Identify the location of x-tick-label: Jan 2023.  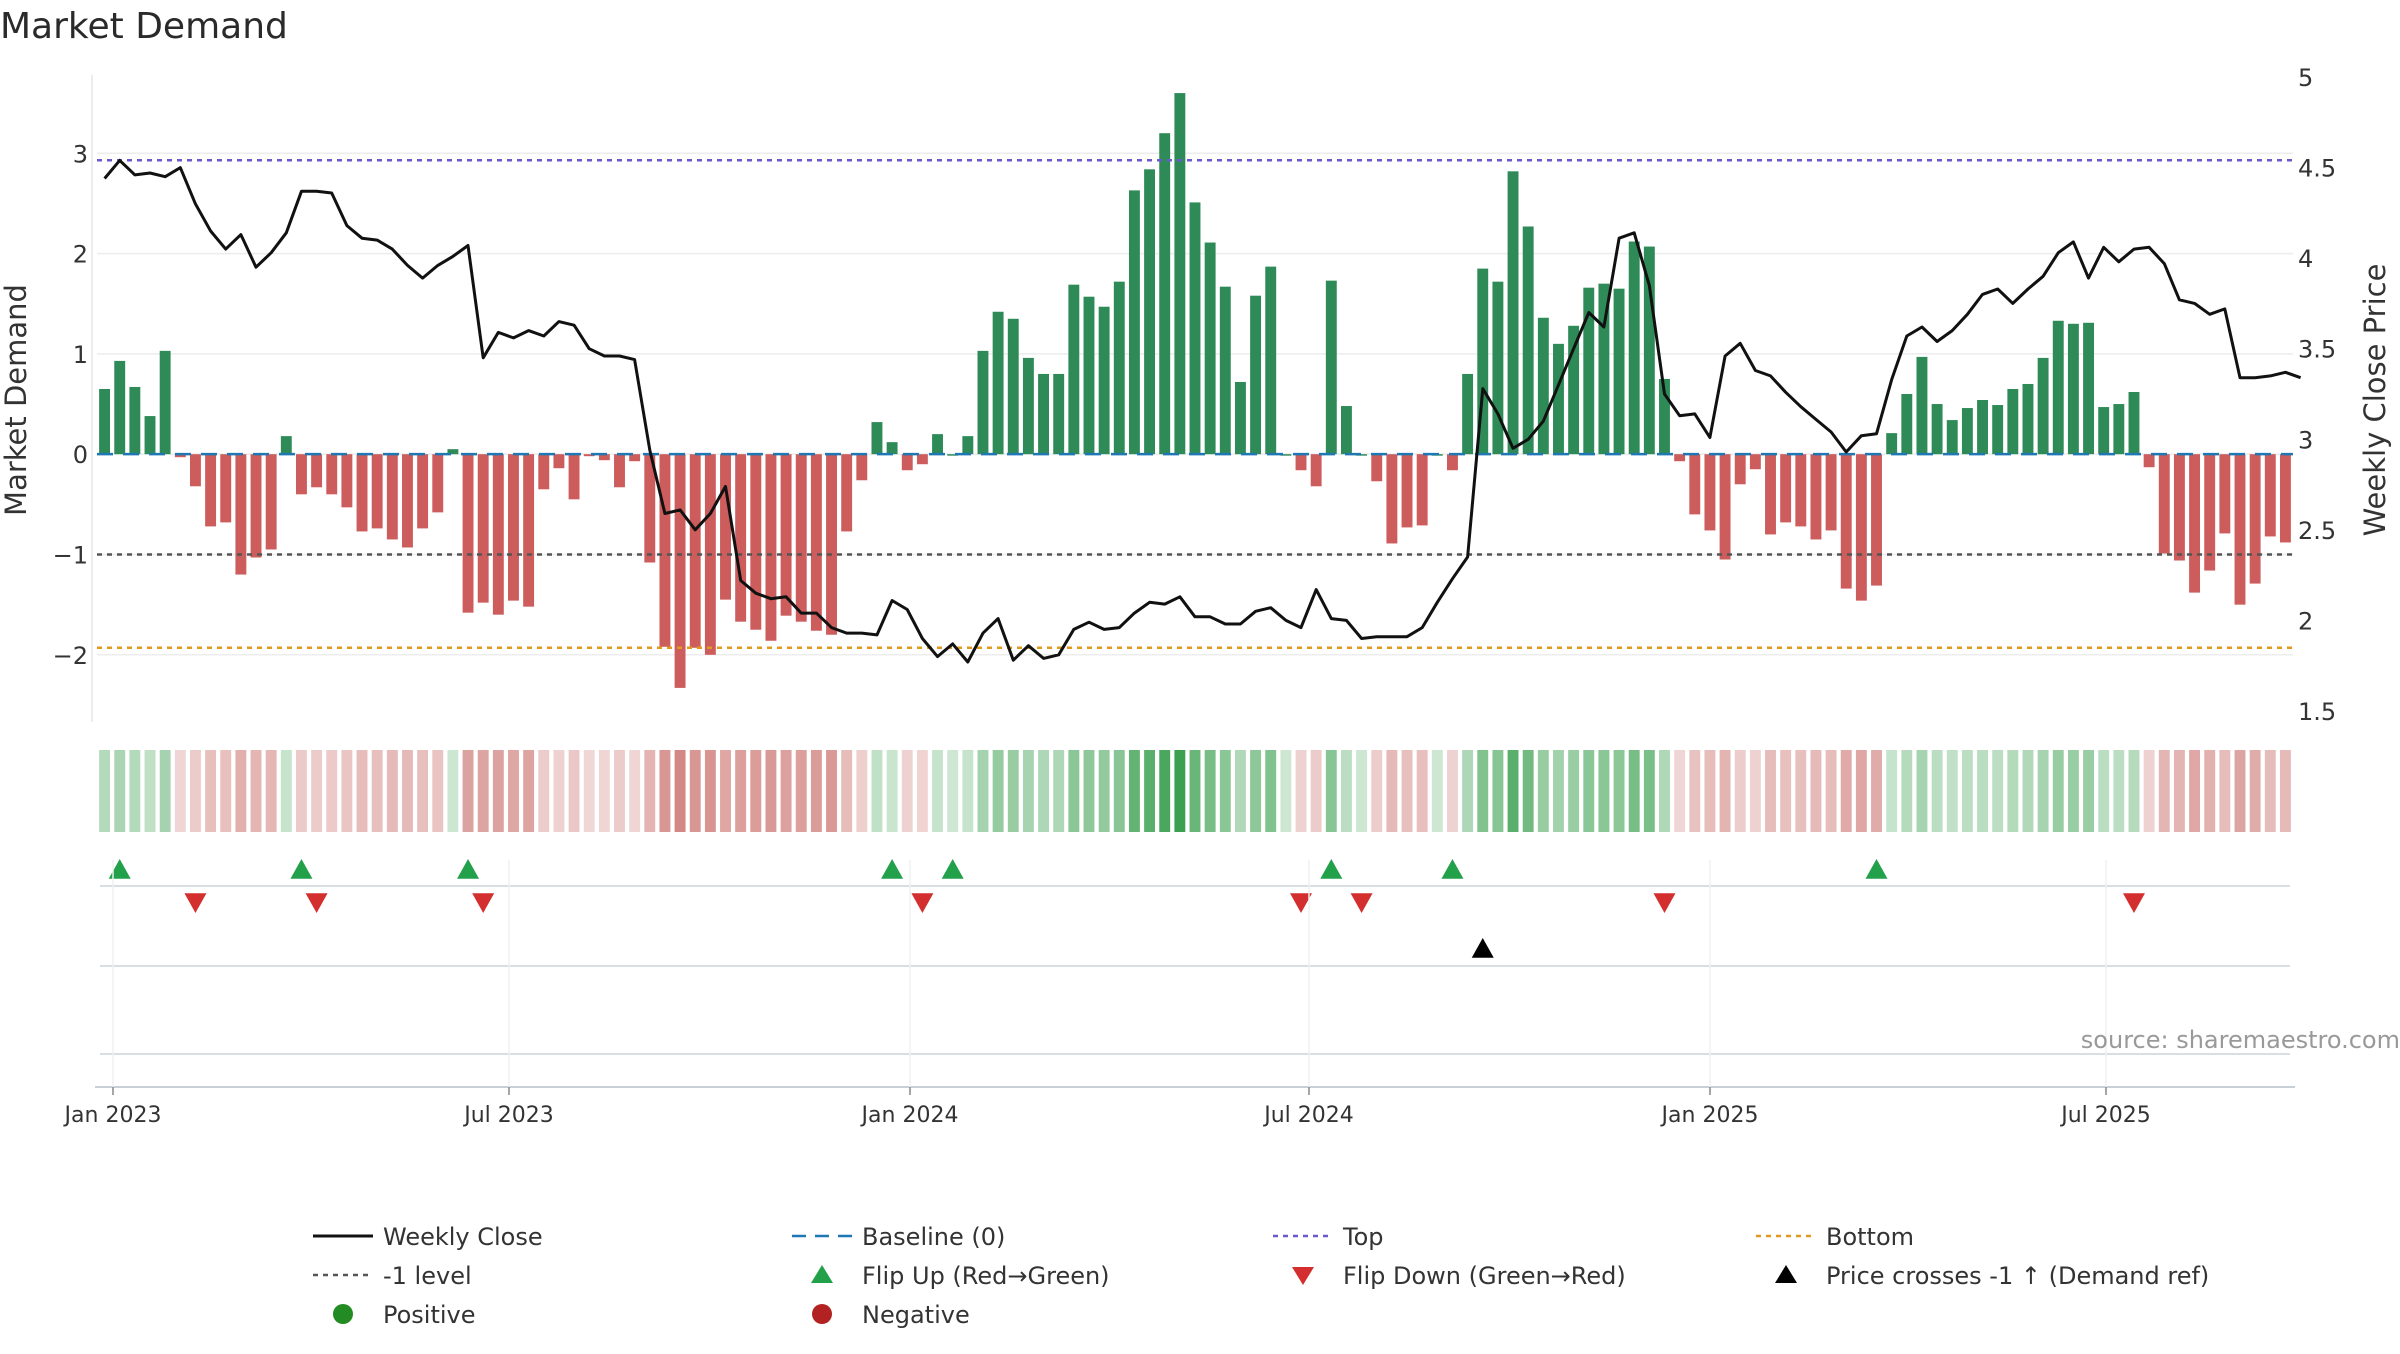
(112, 1115).